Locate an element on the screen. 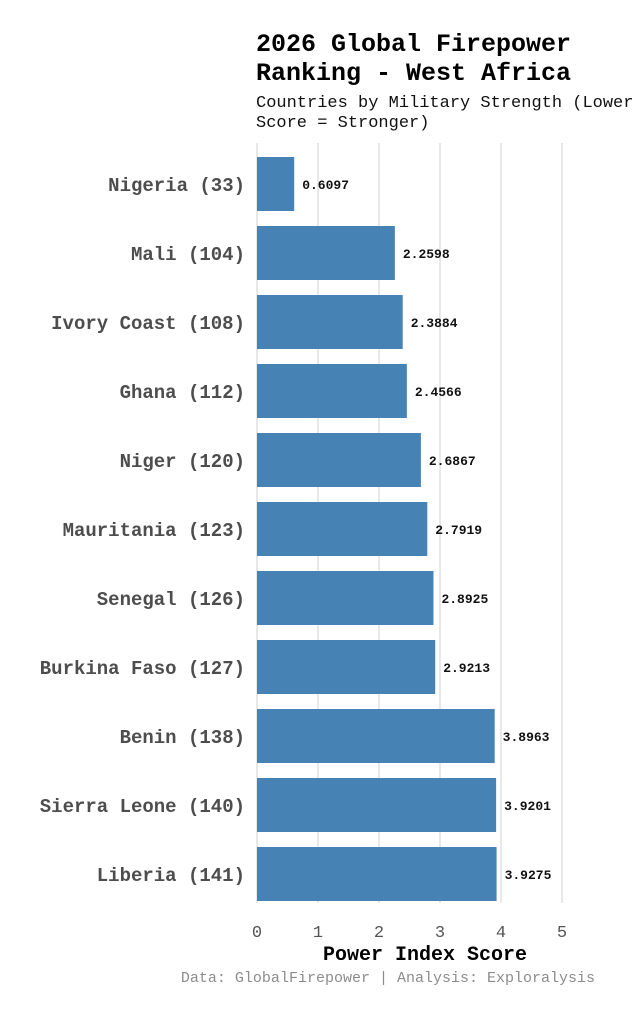  category-label: Sierra Leone (140) is located at coordinates (142, 807).